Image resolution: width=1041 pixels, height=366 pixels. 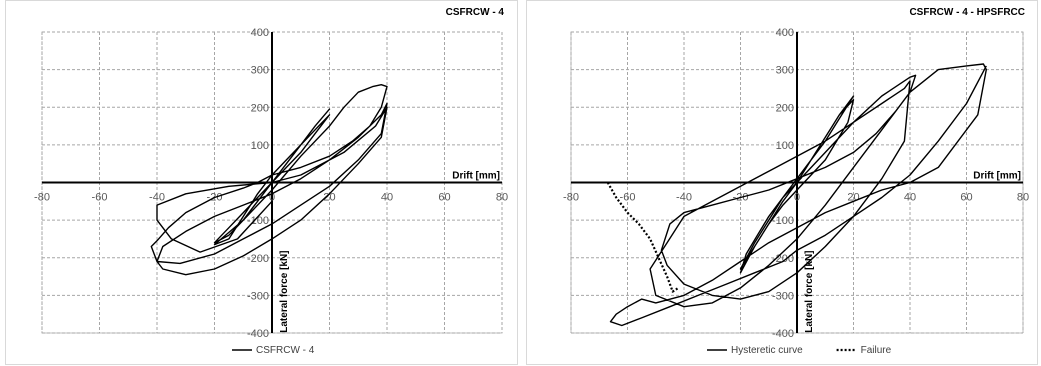 I want to click on x-tick-label: 20, so click(x=329, y=198).